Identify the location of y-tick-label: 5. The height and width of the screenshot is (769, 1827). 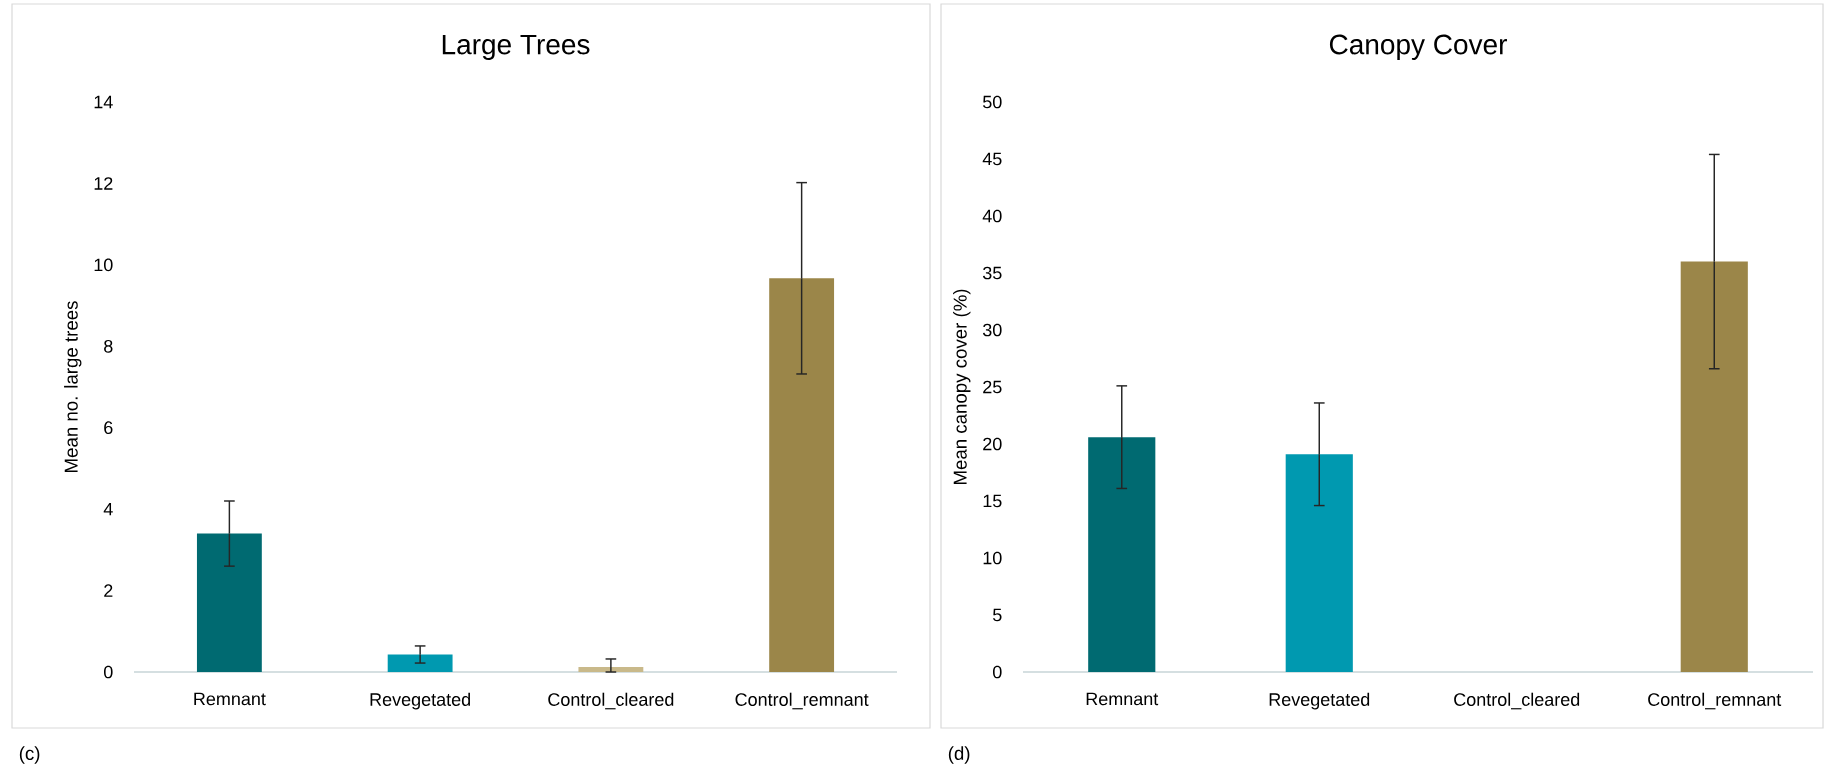
(997, 615).